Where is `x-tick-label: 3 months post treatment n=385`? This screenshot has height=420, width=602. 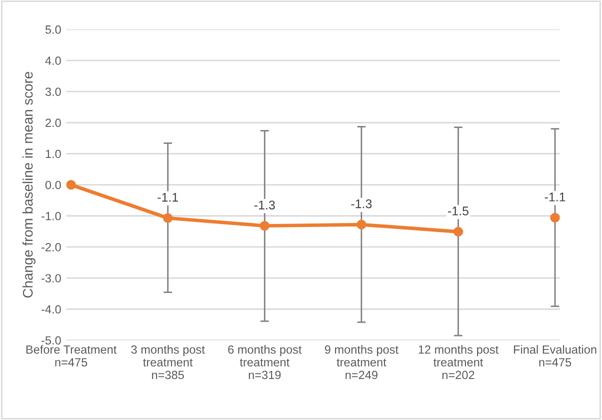 x-tick-label: 3 months post treatment n=385 is located at coordinates (168, 362).